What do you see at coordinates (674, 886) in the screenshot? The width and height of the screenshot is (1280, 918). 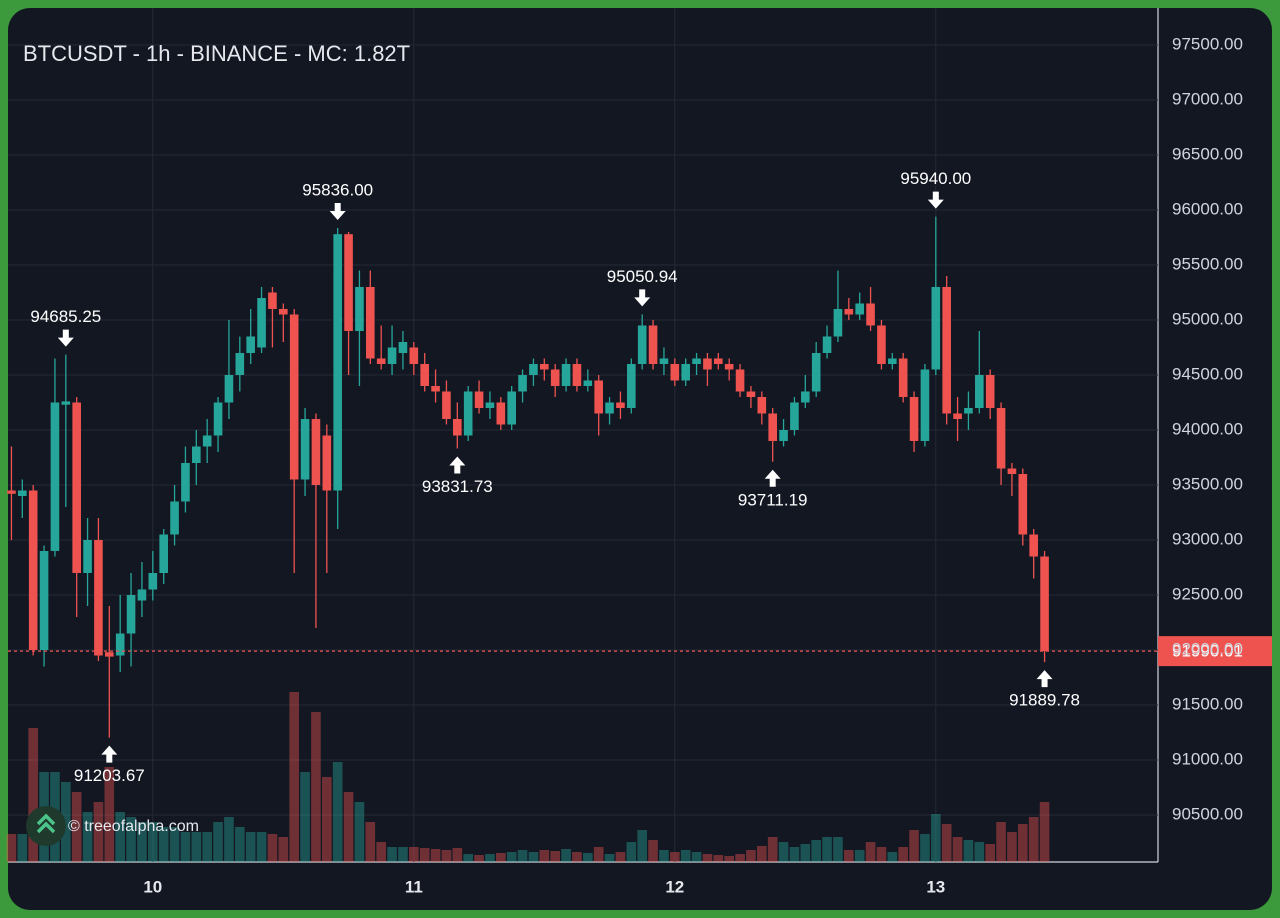 I see `x-tick-label: 12` at bounding box center [674, 886].